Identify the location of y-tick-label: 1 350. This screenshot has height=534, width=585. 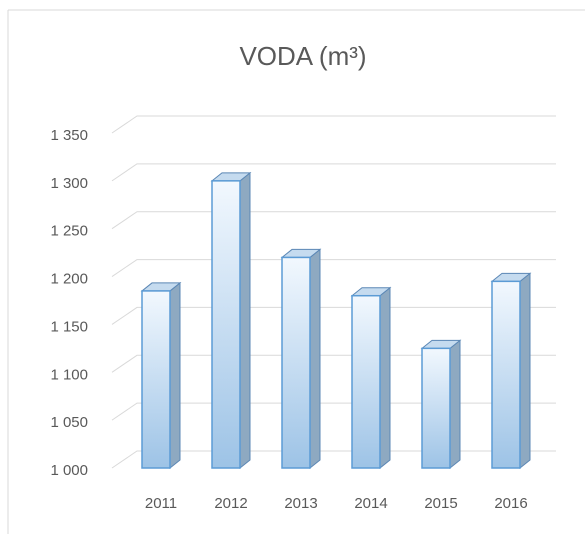
(69, 135).